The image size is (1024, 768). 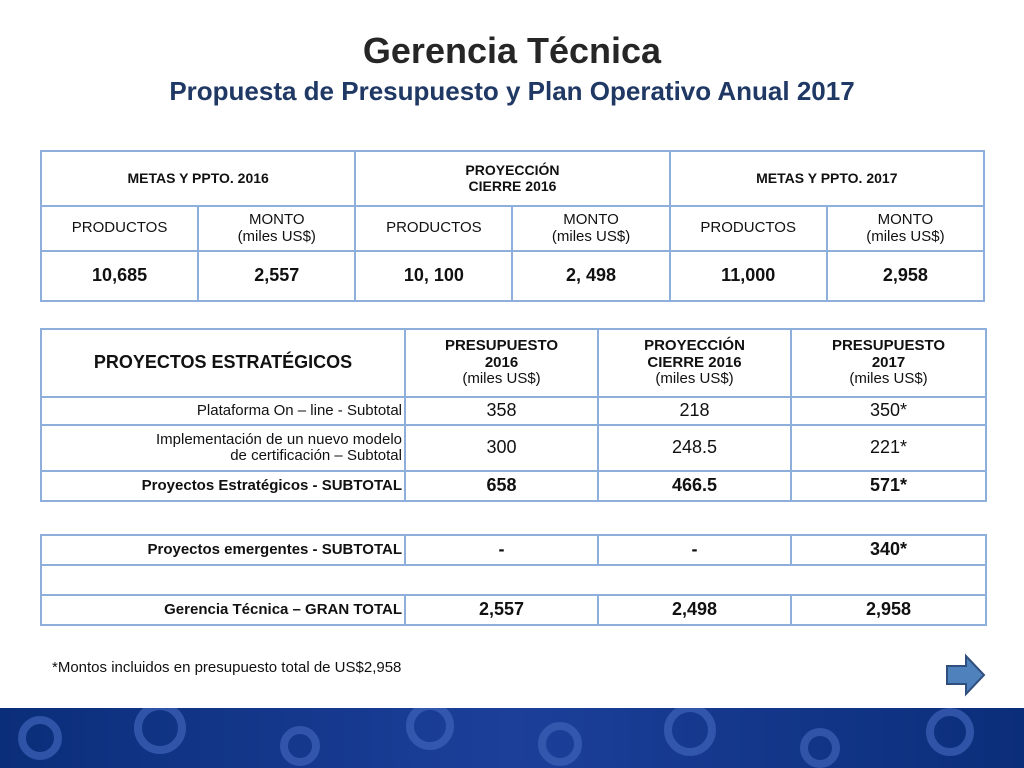 I want to click on row-label: Plataforma On – line - Subtotal, so click(x=223, y=411).